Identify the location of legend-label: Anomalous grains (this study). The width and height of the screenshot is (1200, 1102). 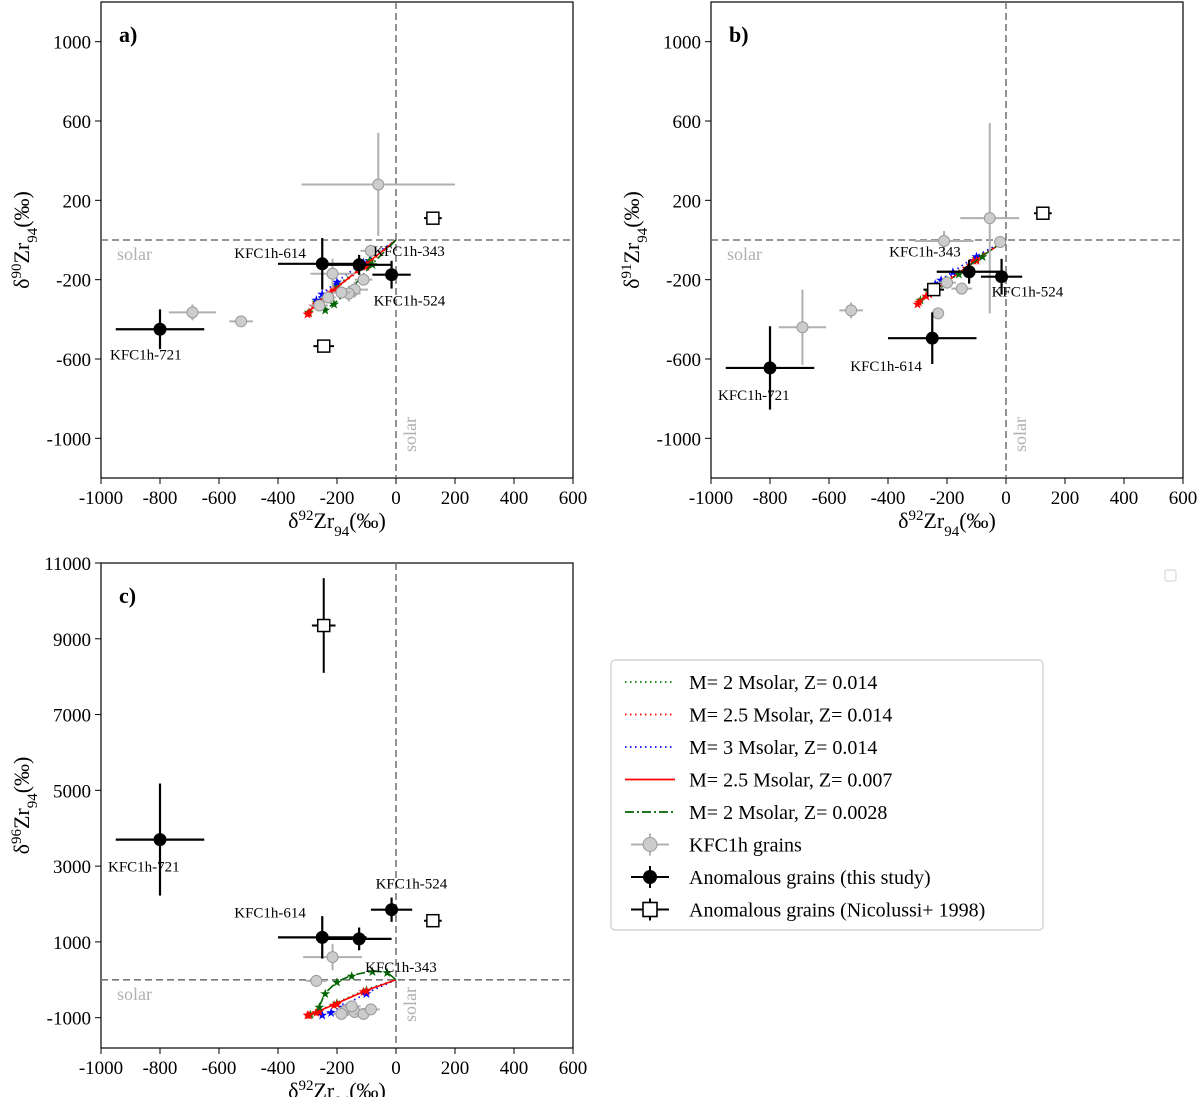
(810, 878).